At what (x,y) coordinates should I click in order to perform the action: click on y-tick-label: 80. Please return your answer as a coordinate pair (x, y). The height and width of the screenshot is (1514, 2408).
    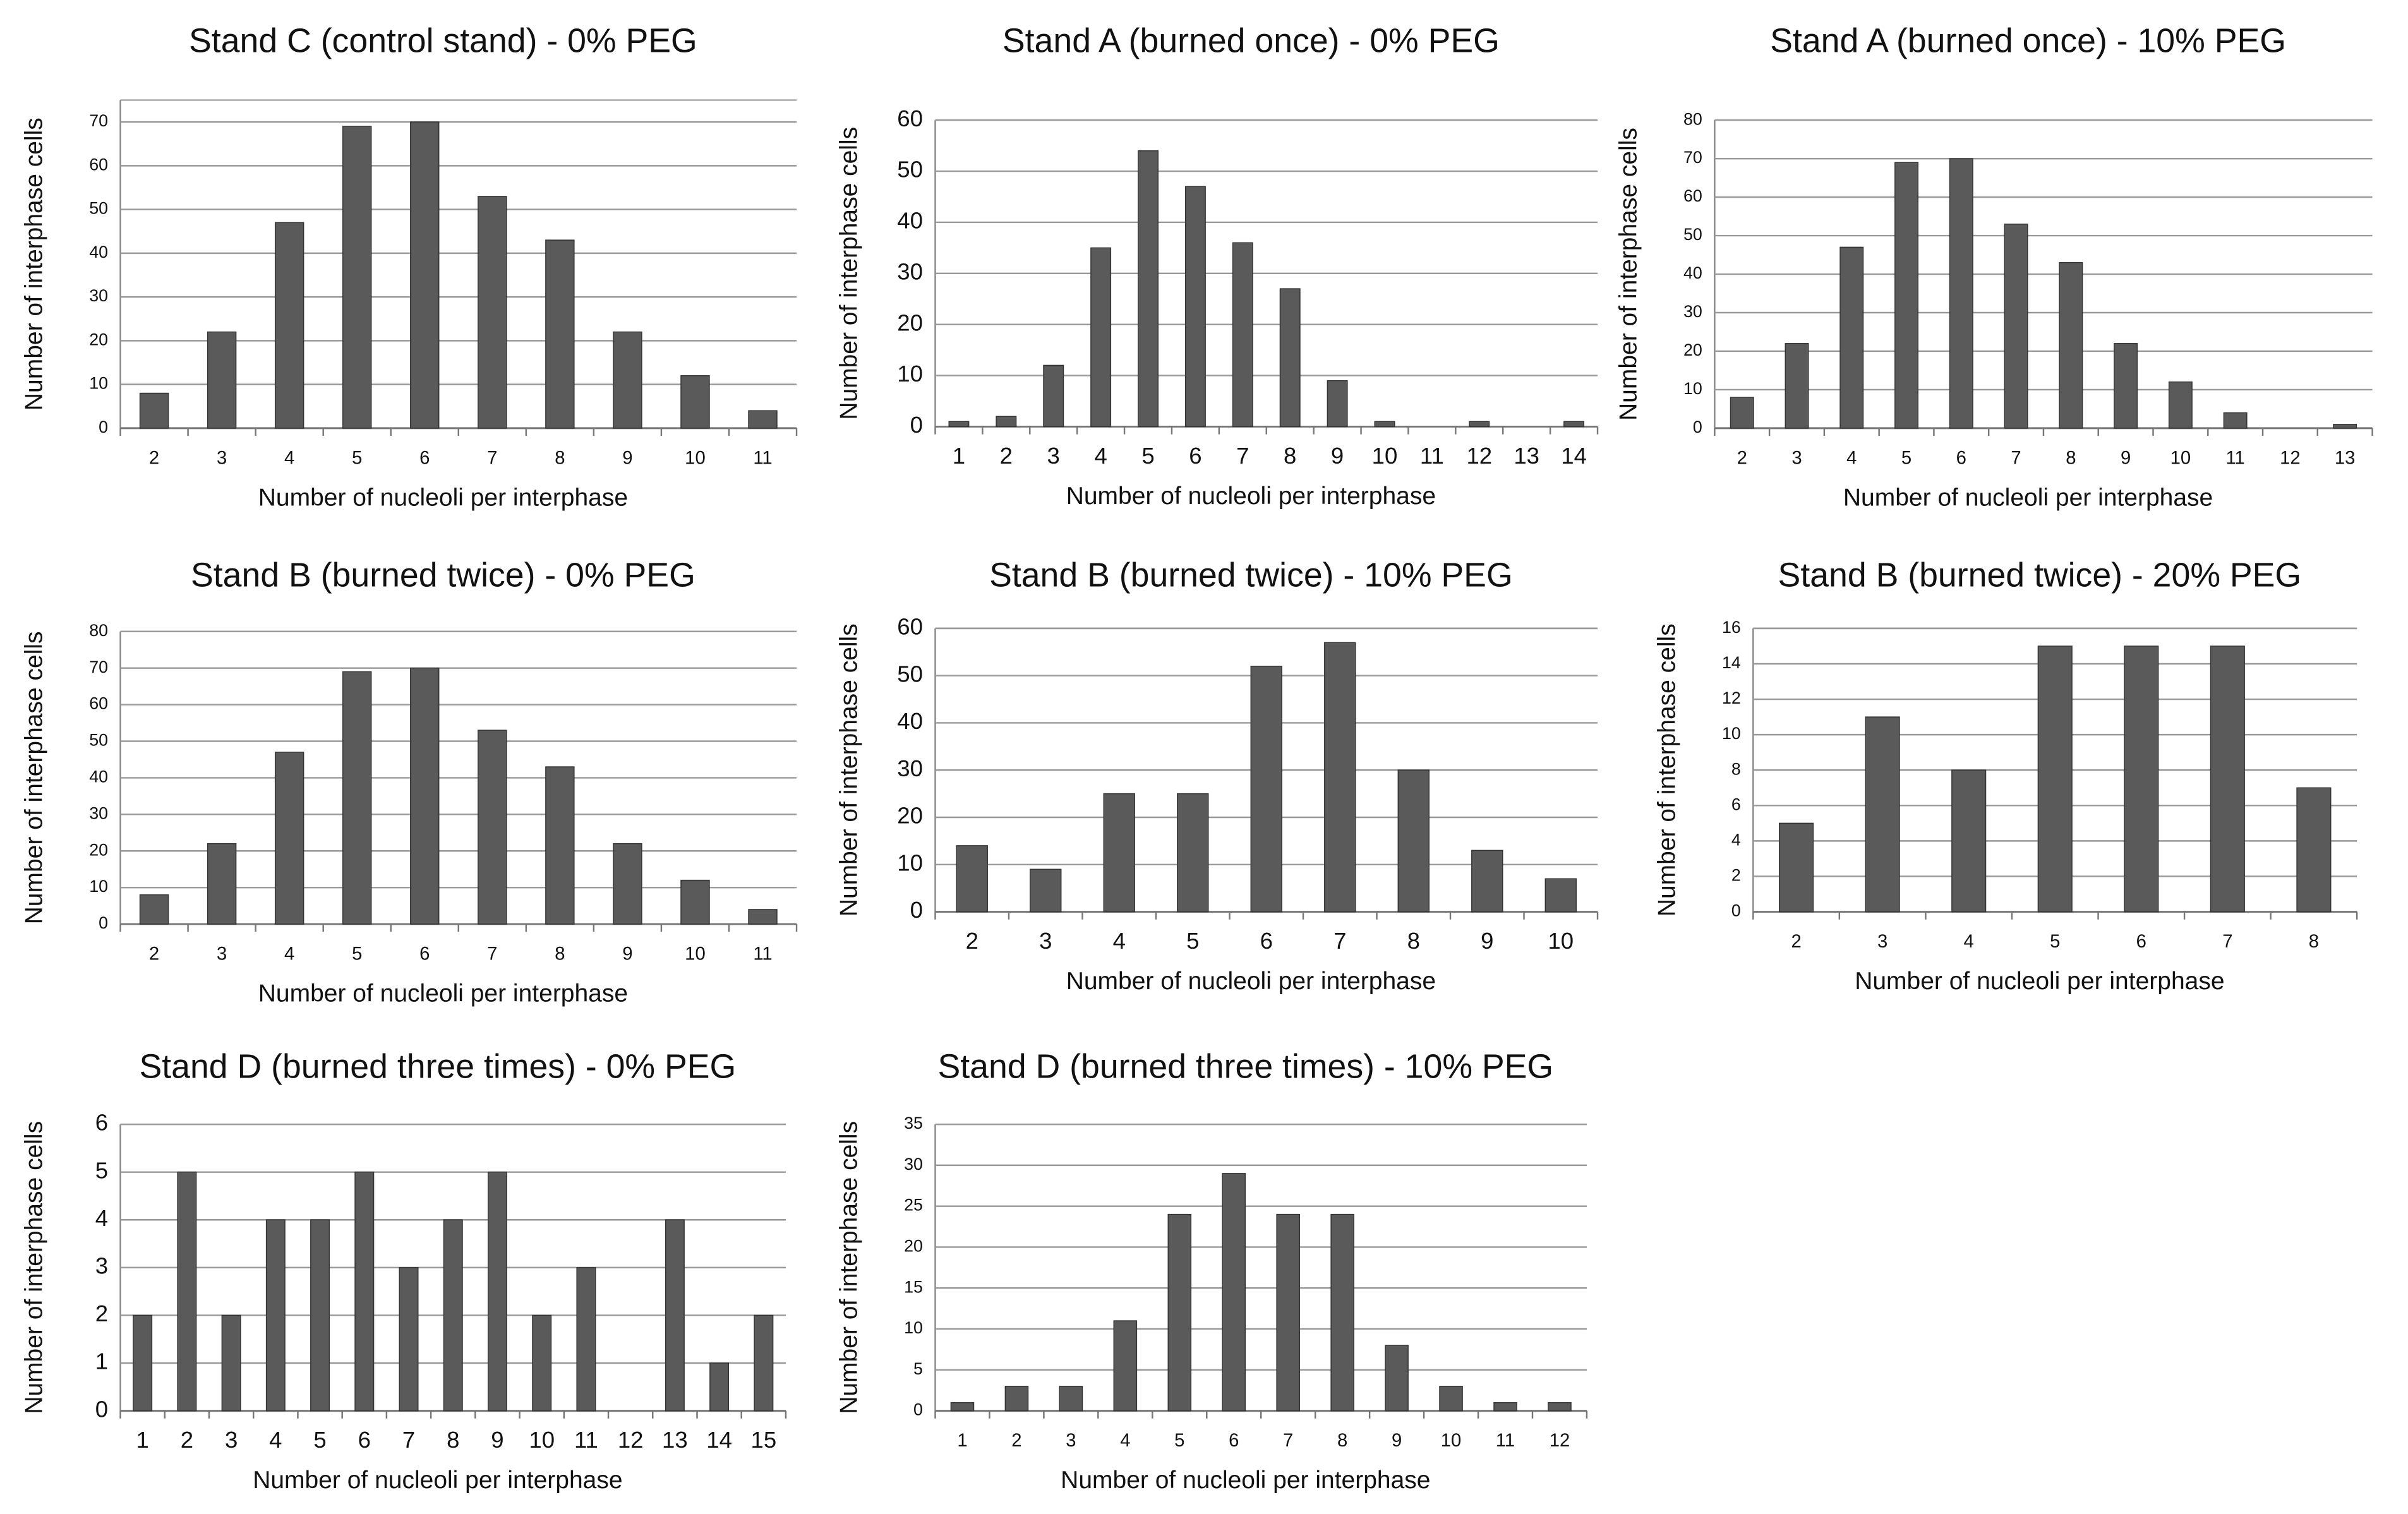
    Looking at the image, I should click on (1692, 118).